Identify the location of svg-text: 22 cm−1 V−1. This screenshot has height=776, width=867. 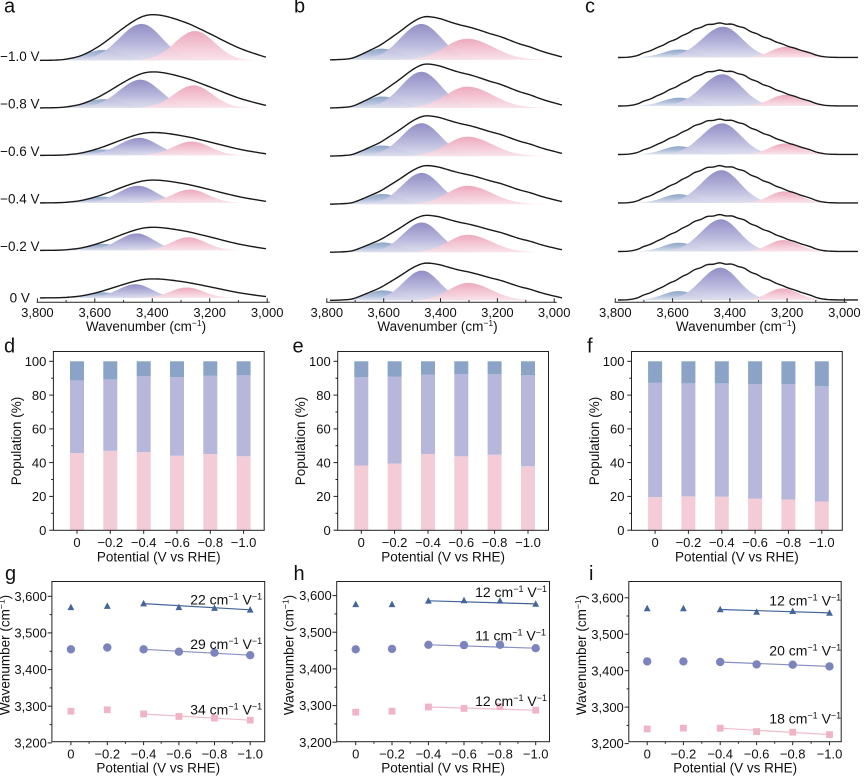
(226, 600).